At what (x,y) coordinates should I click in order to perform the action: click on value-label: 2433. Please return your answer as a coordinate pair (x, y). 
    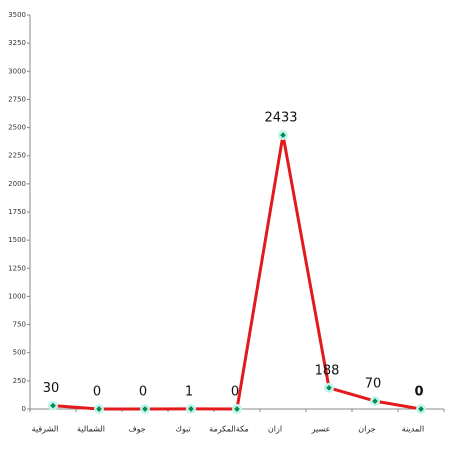
    Looking at the image, I should click on (280, 118).